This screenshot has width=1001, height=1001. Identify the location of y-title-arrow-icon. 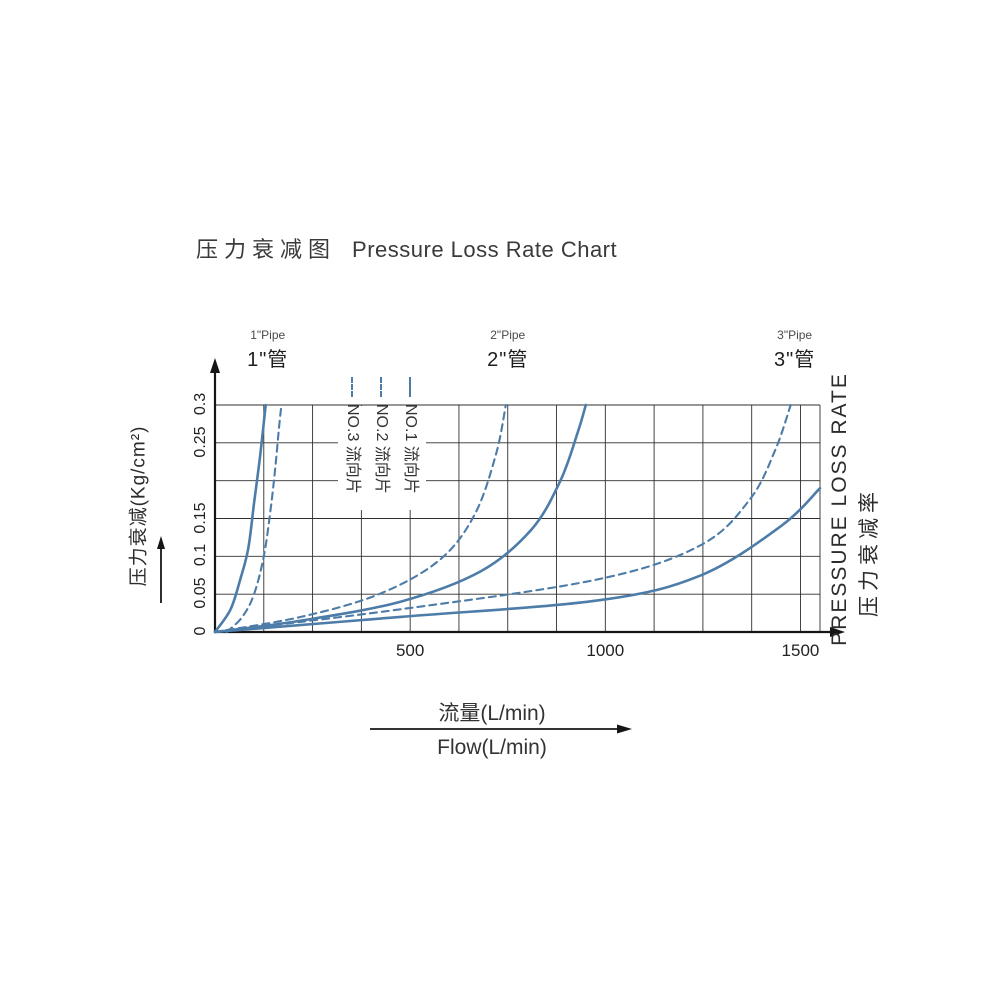
(161, 542).